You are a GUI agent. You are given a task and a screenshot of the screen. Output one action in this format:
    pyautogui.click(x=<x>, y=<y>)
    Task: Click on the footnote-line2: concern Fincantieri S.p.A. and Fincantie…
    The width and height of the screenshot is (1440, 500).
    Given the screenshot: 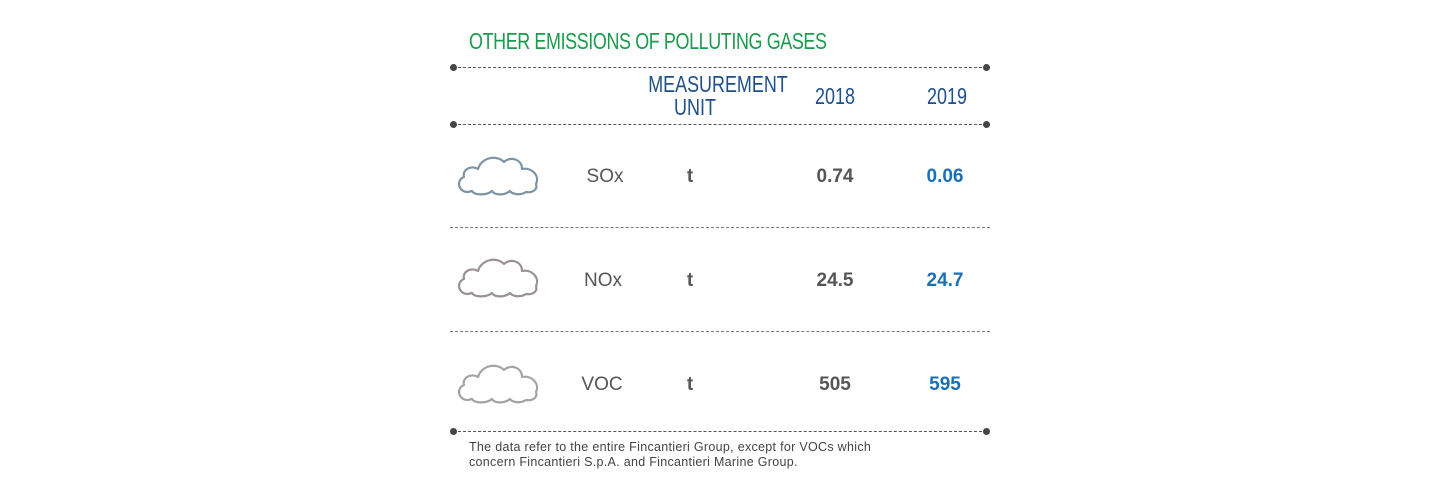 What is the action you would take?
    pyautogui.click(x=633, y=462)
    